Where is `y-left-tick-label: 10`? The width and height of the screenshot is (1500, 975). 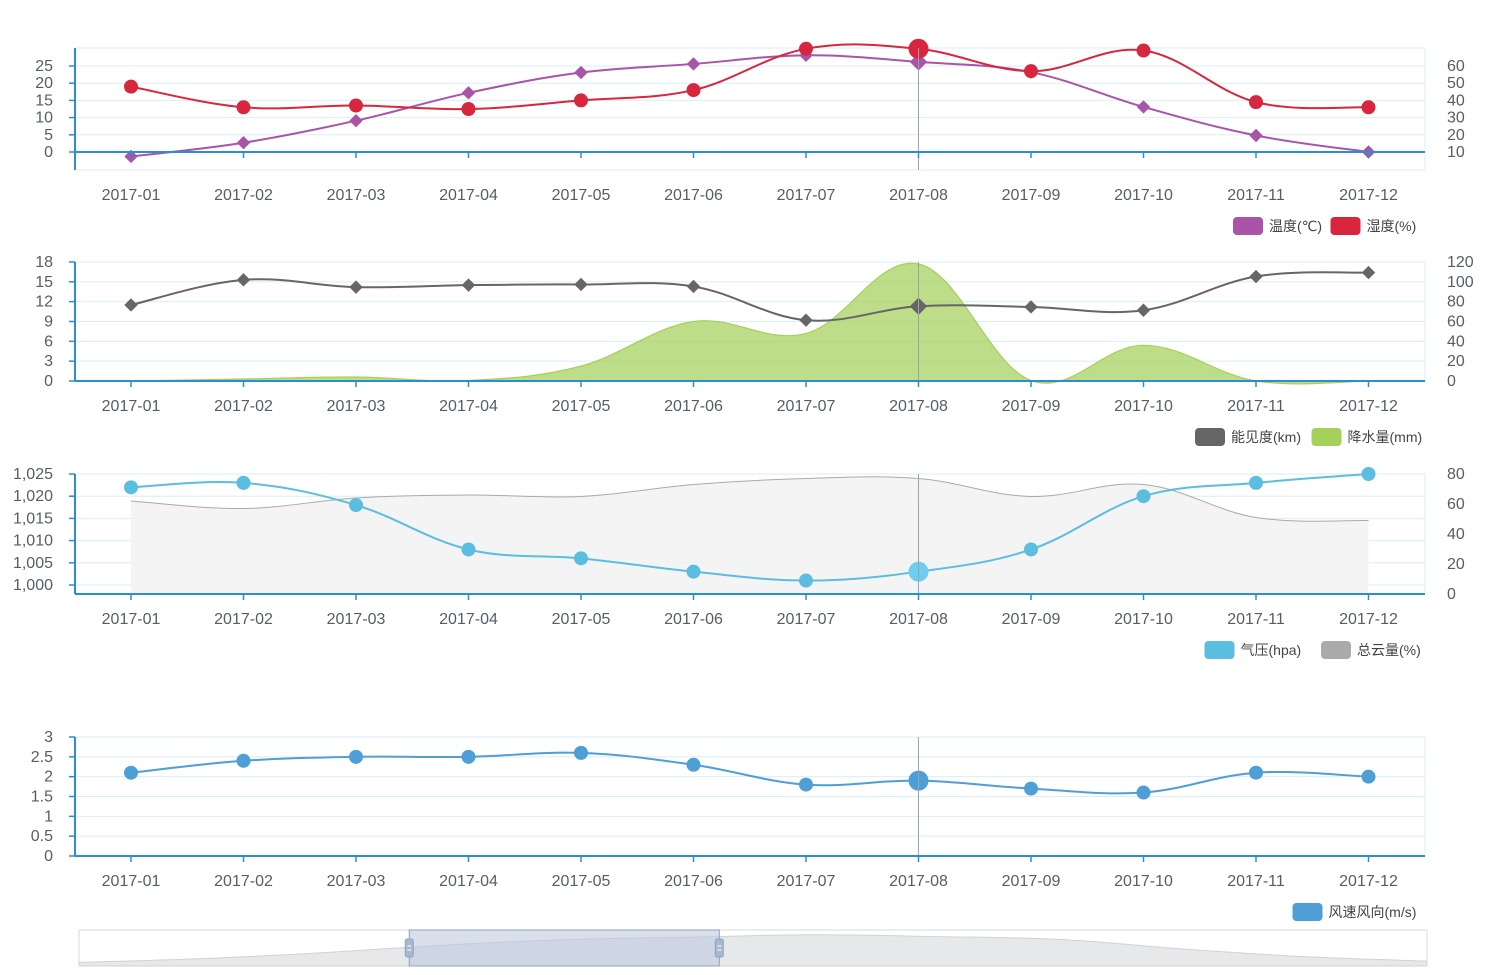 y-left-tick-label: 10 is located at coordinates (44, 118).